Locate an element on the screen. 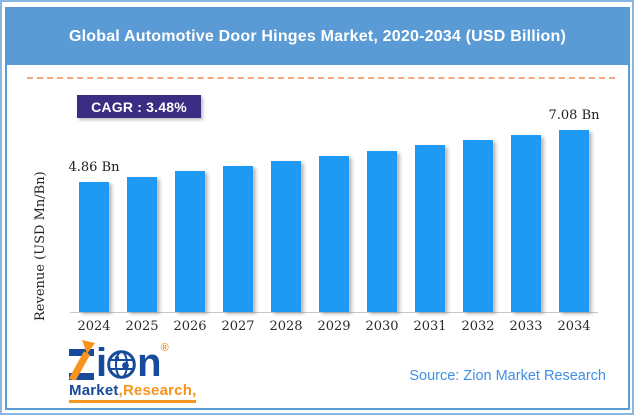 The height and width of the screenshot is (415, 634). bar-2029 is located at coordinates (334, 234).